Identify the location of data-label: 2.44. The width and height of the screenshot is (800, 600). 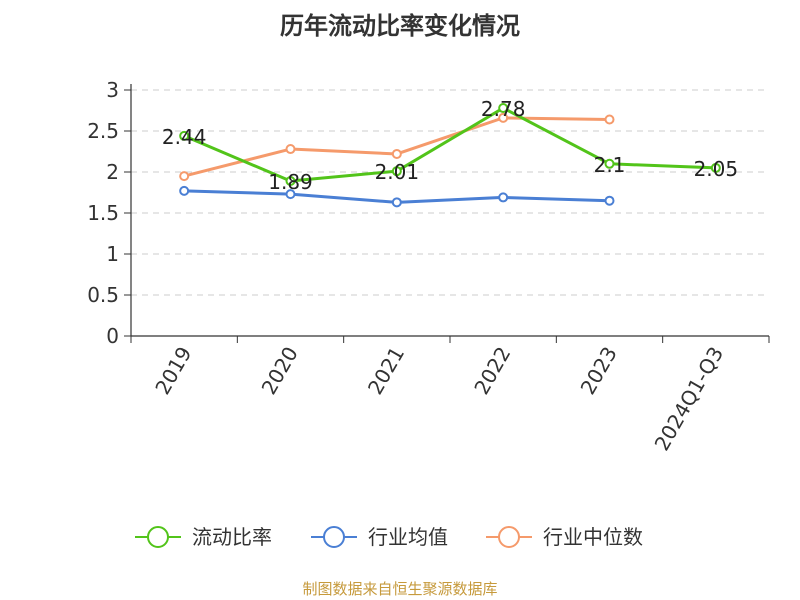
(184, 137).